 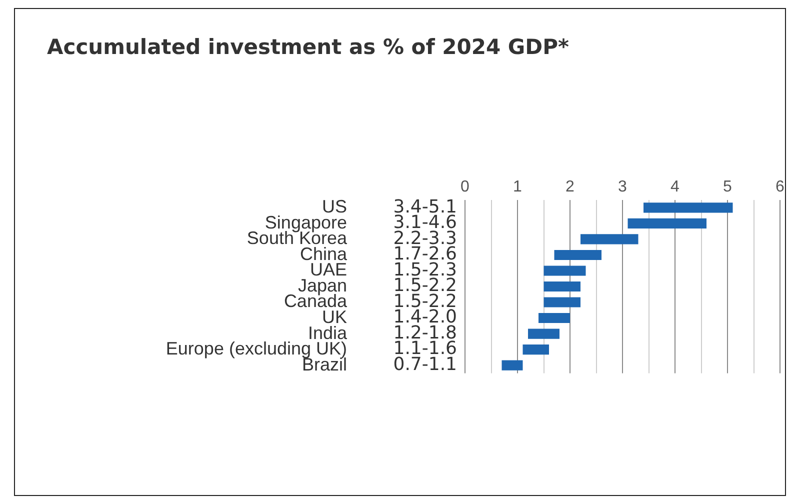 I want to click on x-tick-label: 1, so click(x=517, y=187).